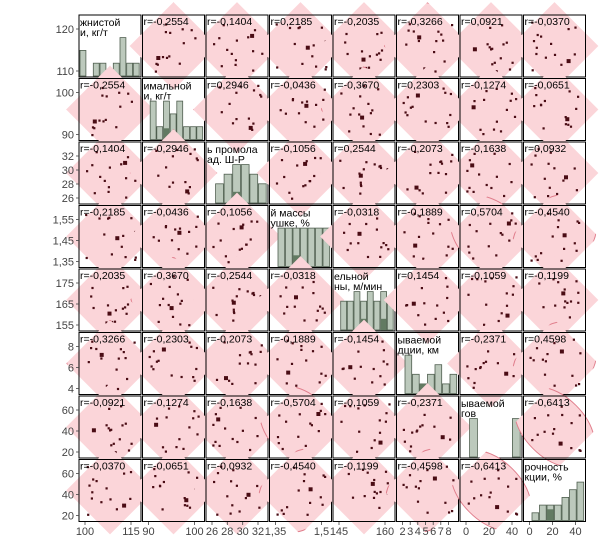 Image resolution: width=601 pixels, height=543 pixels. What do you see at coordinates (546, 340) in the screenshot?
I see `correlation-label: r=0,4598` at bounding box center [546, 340].